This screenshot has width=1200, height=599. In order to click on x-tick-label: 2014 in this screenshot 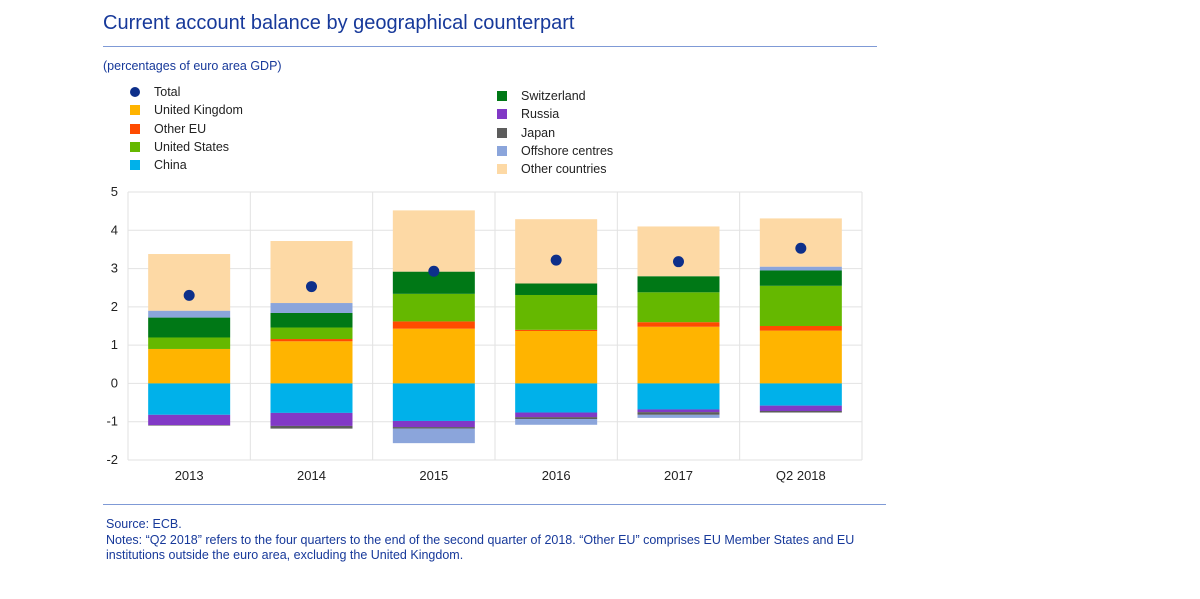, I will do `click(311, 475)`.